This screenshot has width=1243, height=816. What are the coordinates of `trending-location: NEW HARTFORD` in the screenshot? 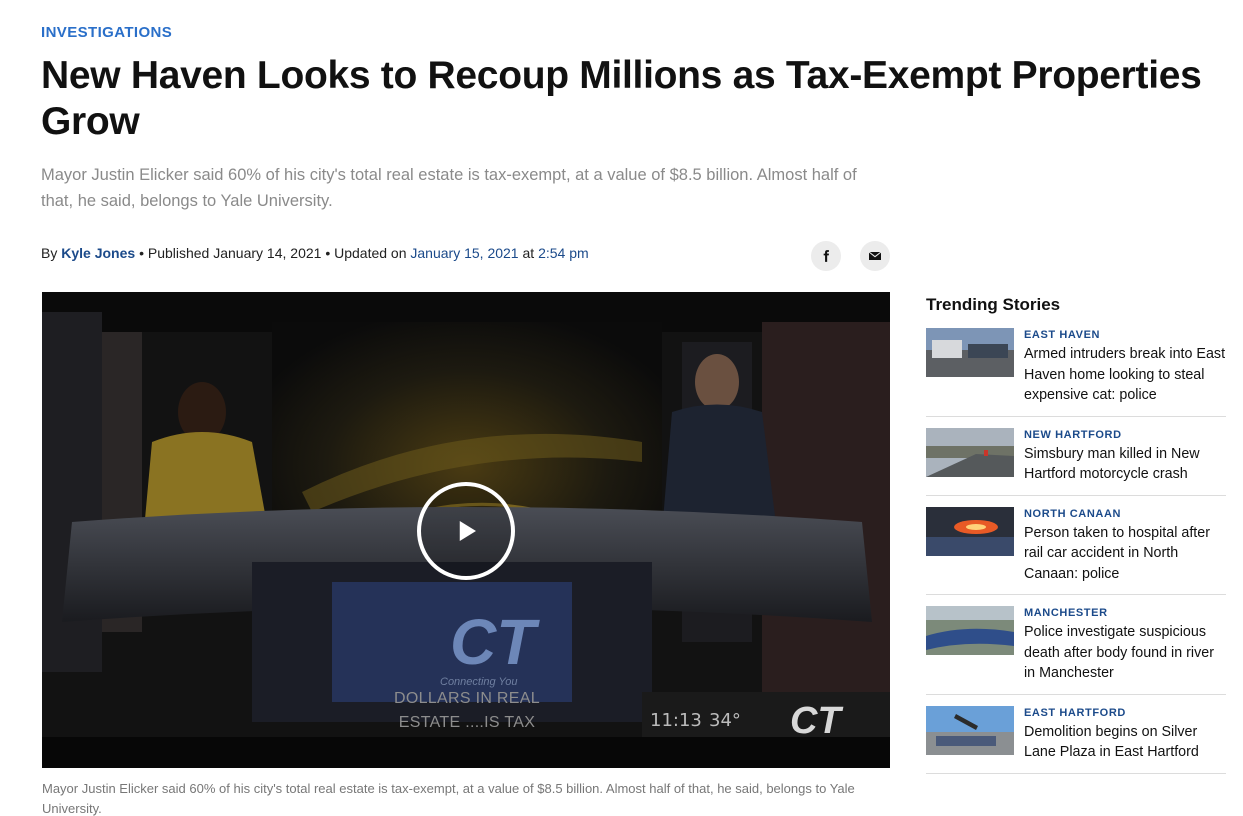 It's located at (1073, 434).